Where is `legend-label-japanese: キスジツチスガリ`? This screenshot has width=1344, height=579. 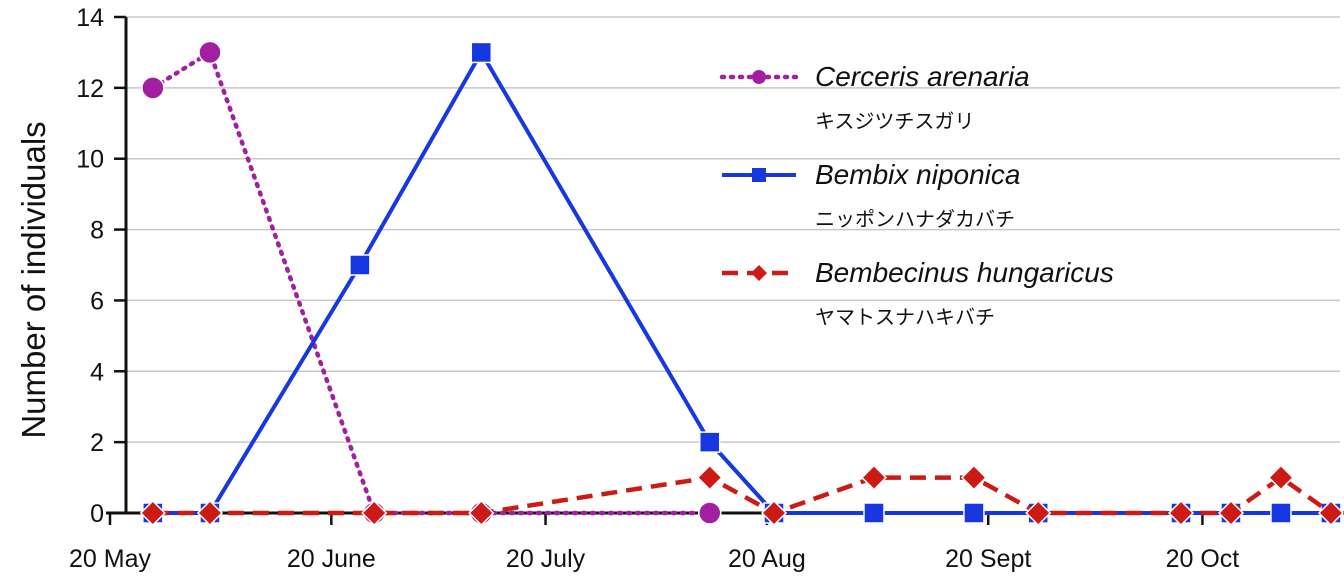
legend-label-japanese: キスジツチスガリ is located at coordinates (894, 121).